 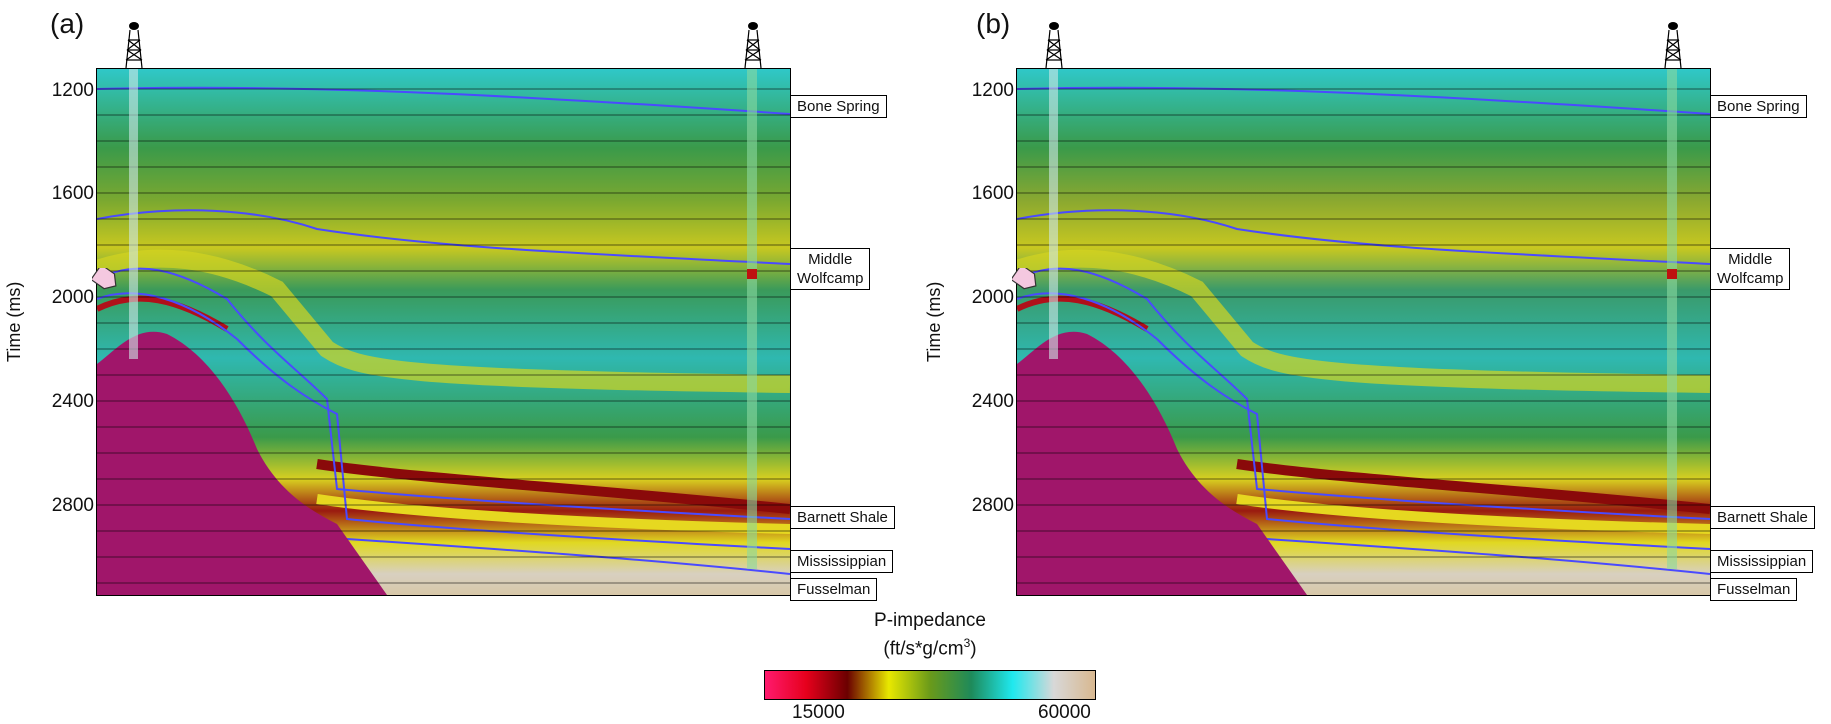 What do you see at coordinates (930, 620) in the screenshot?
I see `colorbar-title: P-impedance` at bounding box center [930, 620].